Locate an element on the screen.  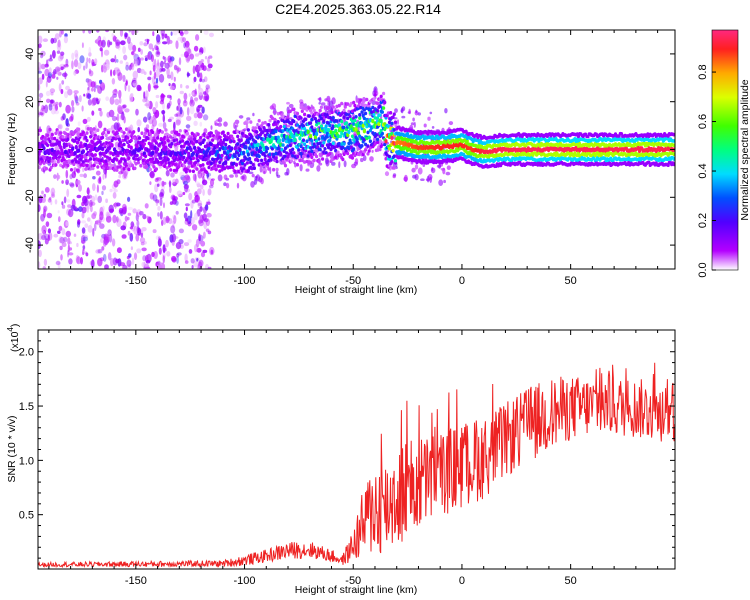
spectrogram-x-tick-label: 50 is located at coordinates (571, 281).